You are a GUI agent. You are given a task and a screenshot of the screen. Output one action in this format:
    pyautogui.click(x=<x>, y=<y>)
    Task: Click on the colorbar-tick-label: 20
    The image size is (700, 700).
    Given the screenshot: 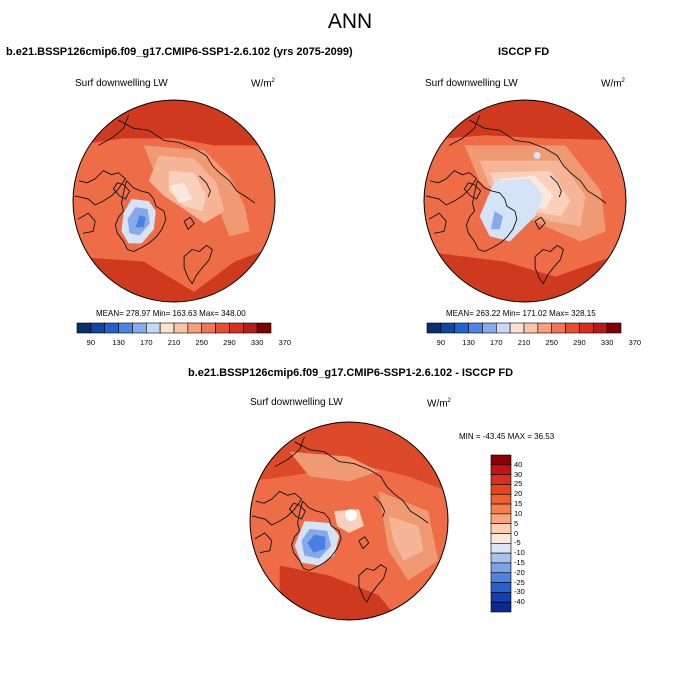 What is the action you would take?
    pyautogui.click(x=518, y=494)
    